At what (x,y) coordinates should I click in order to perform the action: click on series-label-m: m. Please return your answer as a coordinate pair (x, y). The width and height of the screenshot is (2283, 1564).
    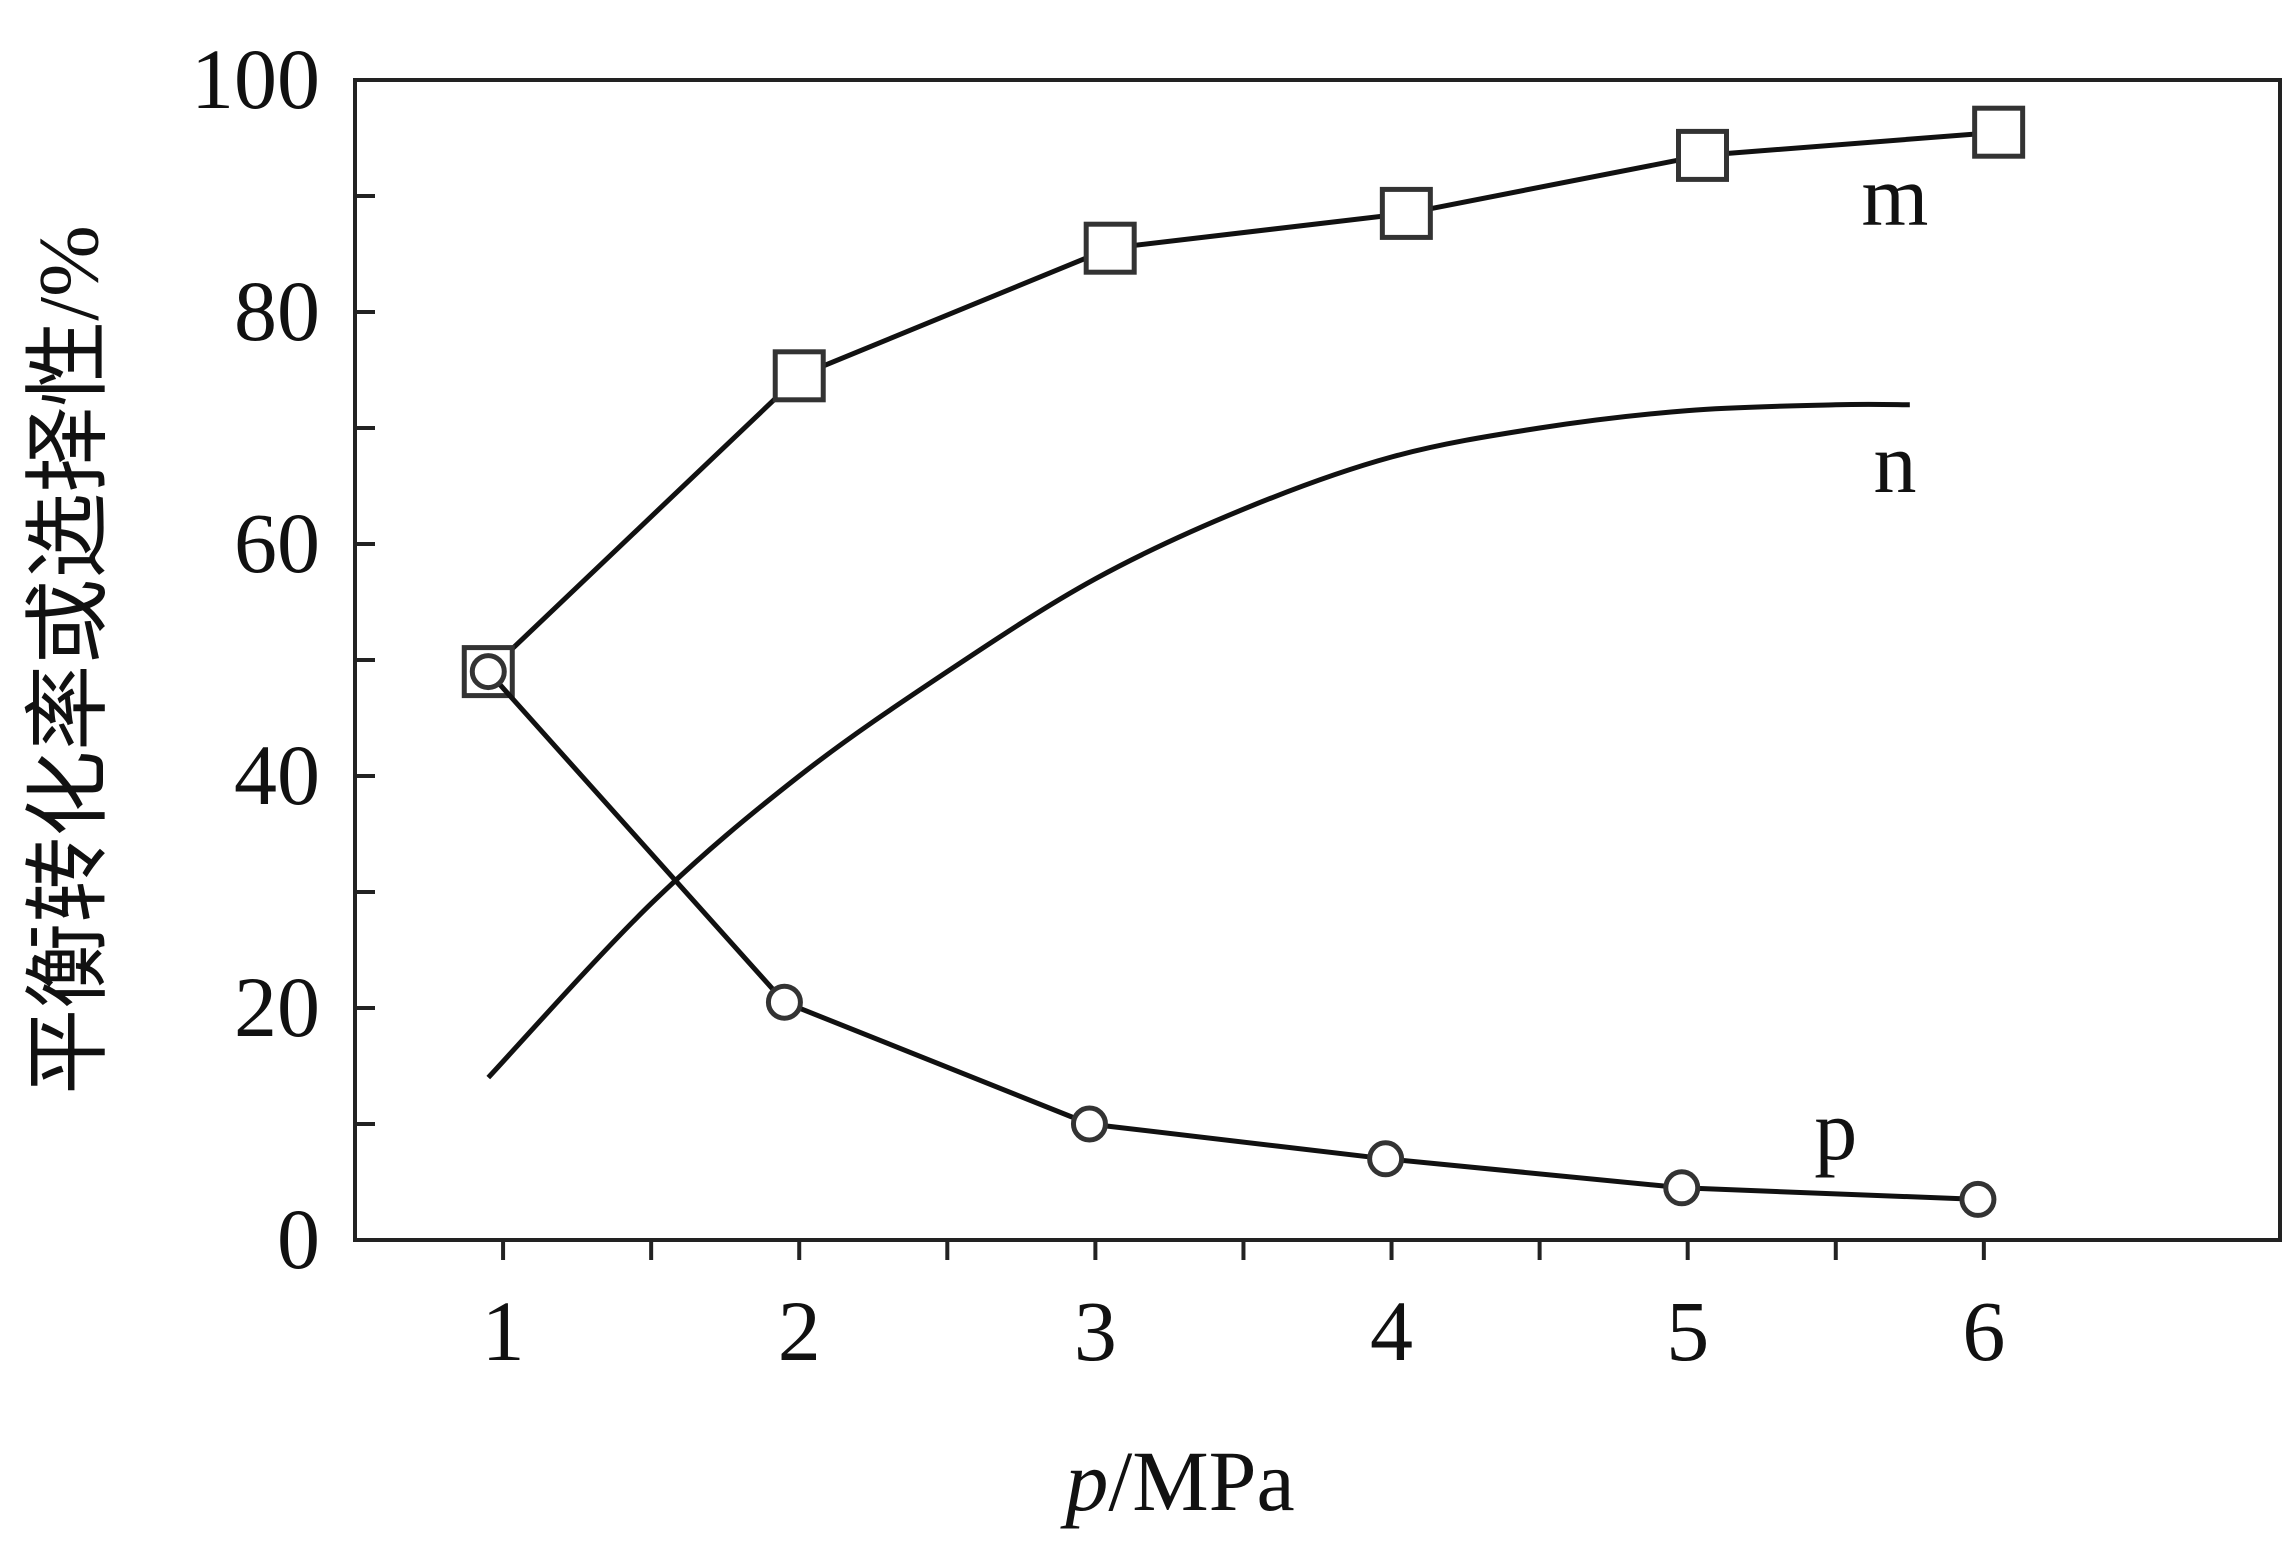
    Looking at the image, I should click on (1895, 196).